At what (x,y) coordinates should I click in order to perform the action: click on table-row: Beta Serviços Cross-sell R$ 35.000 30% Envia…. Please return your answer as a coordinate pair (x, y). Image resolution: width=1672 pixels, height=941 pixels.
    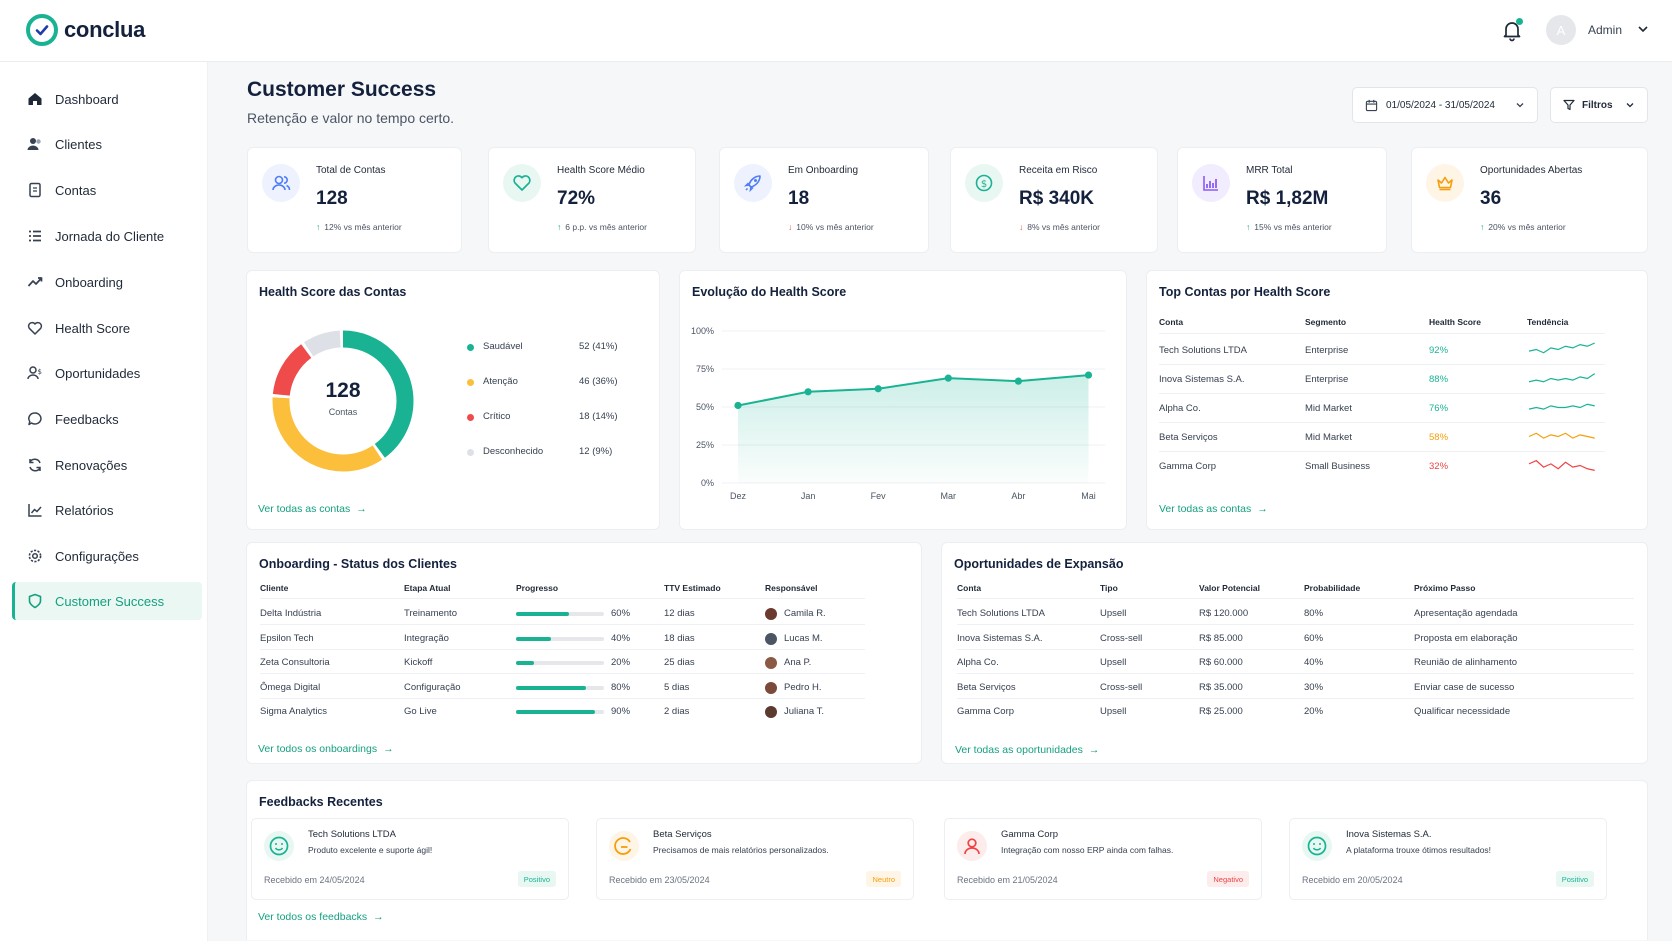
    Looking at the image, I should click on (1295, 690).